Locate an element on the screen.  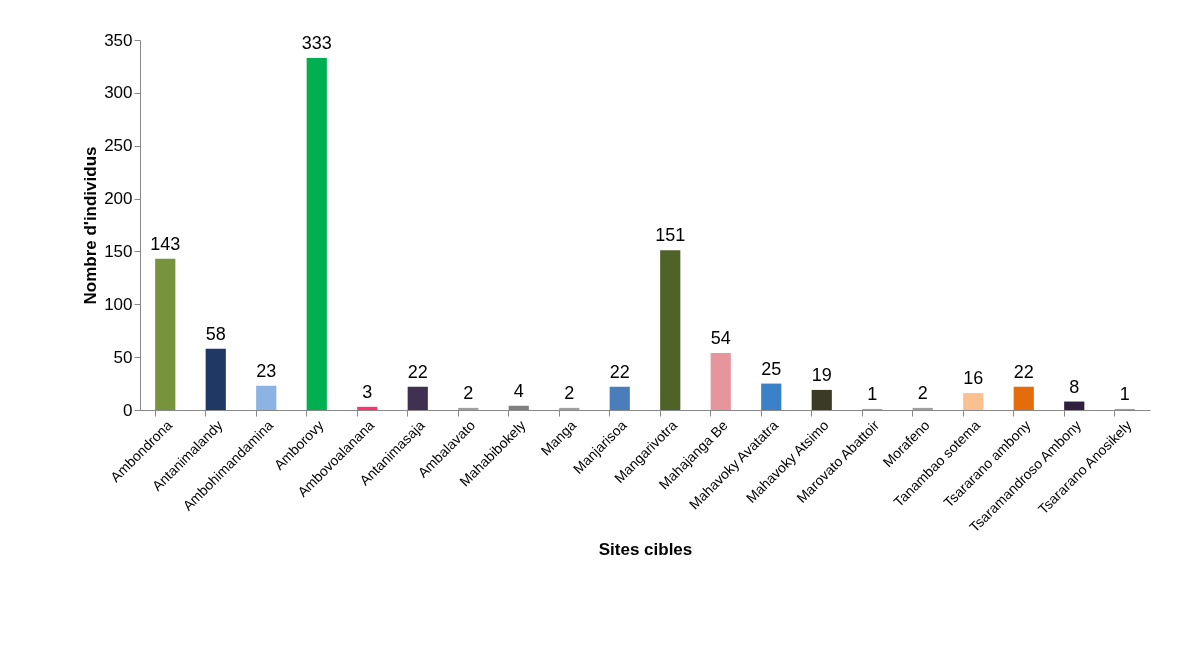
data-label: 19 is located at coordinates (821, 374).